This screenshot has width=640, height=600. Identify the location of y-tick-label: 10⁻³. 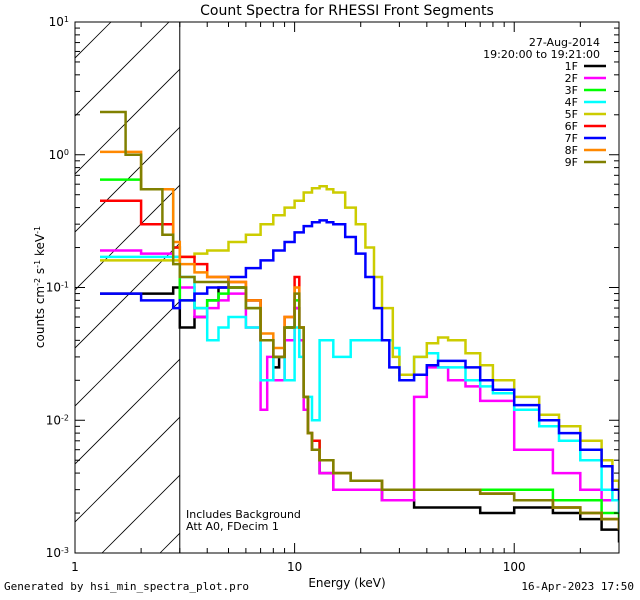
(57, 553).